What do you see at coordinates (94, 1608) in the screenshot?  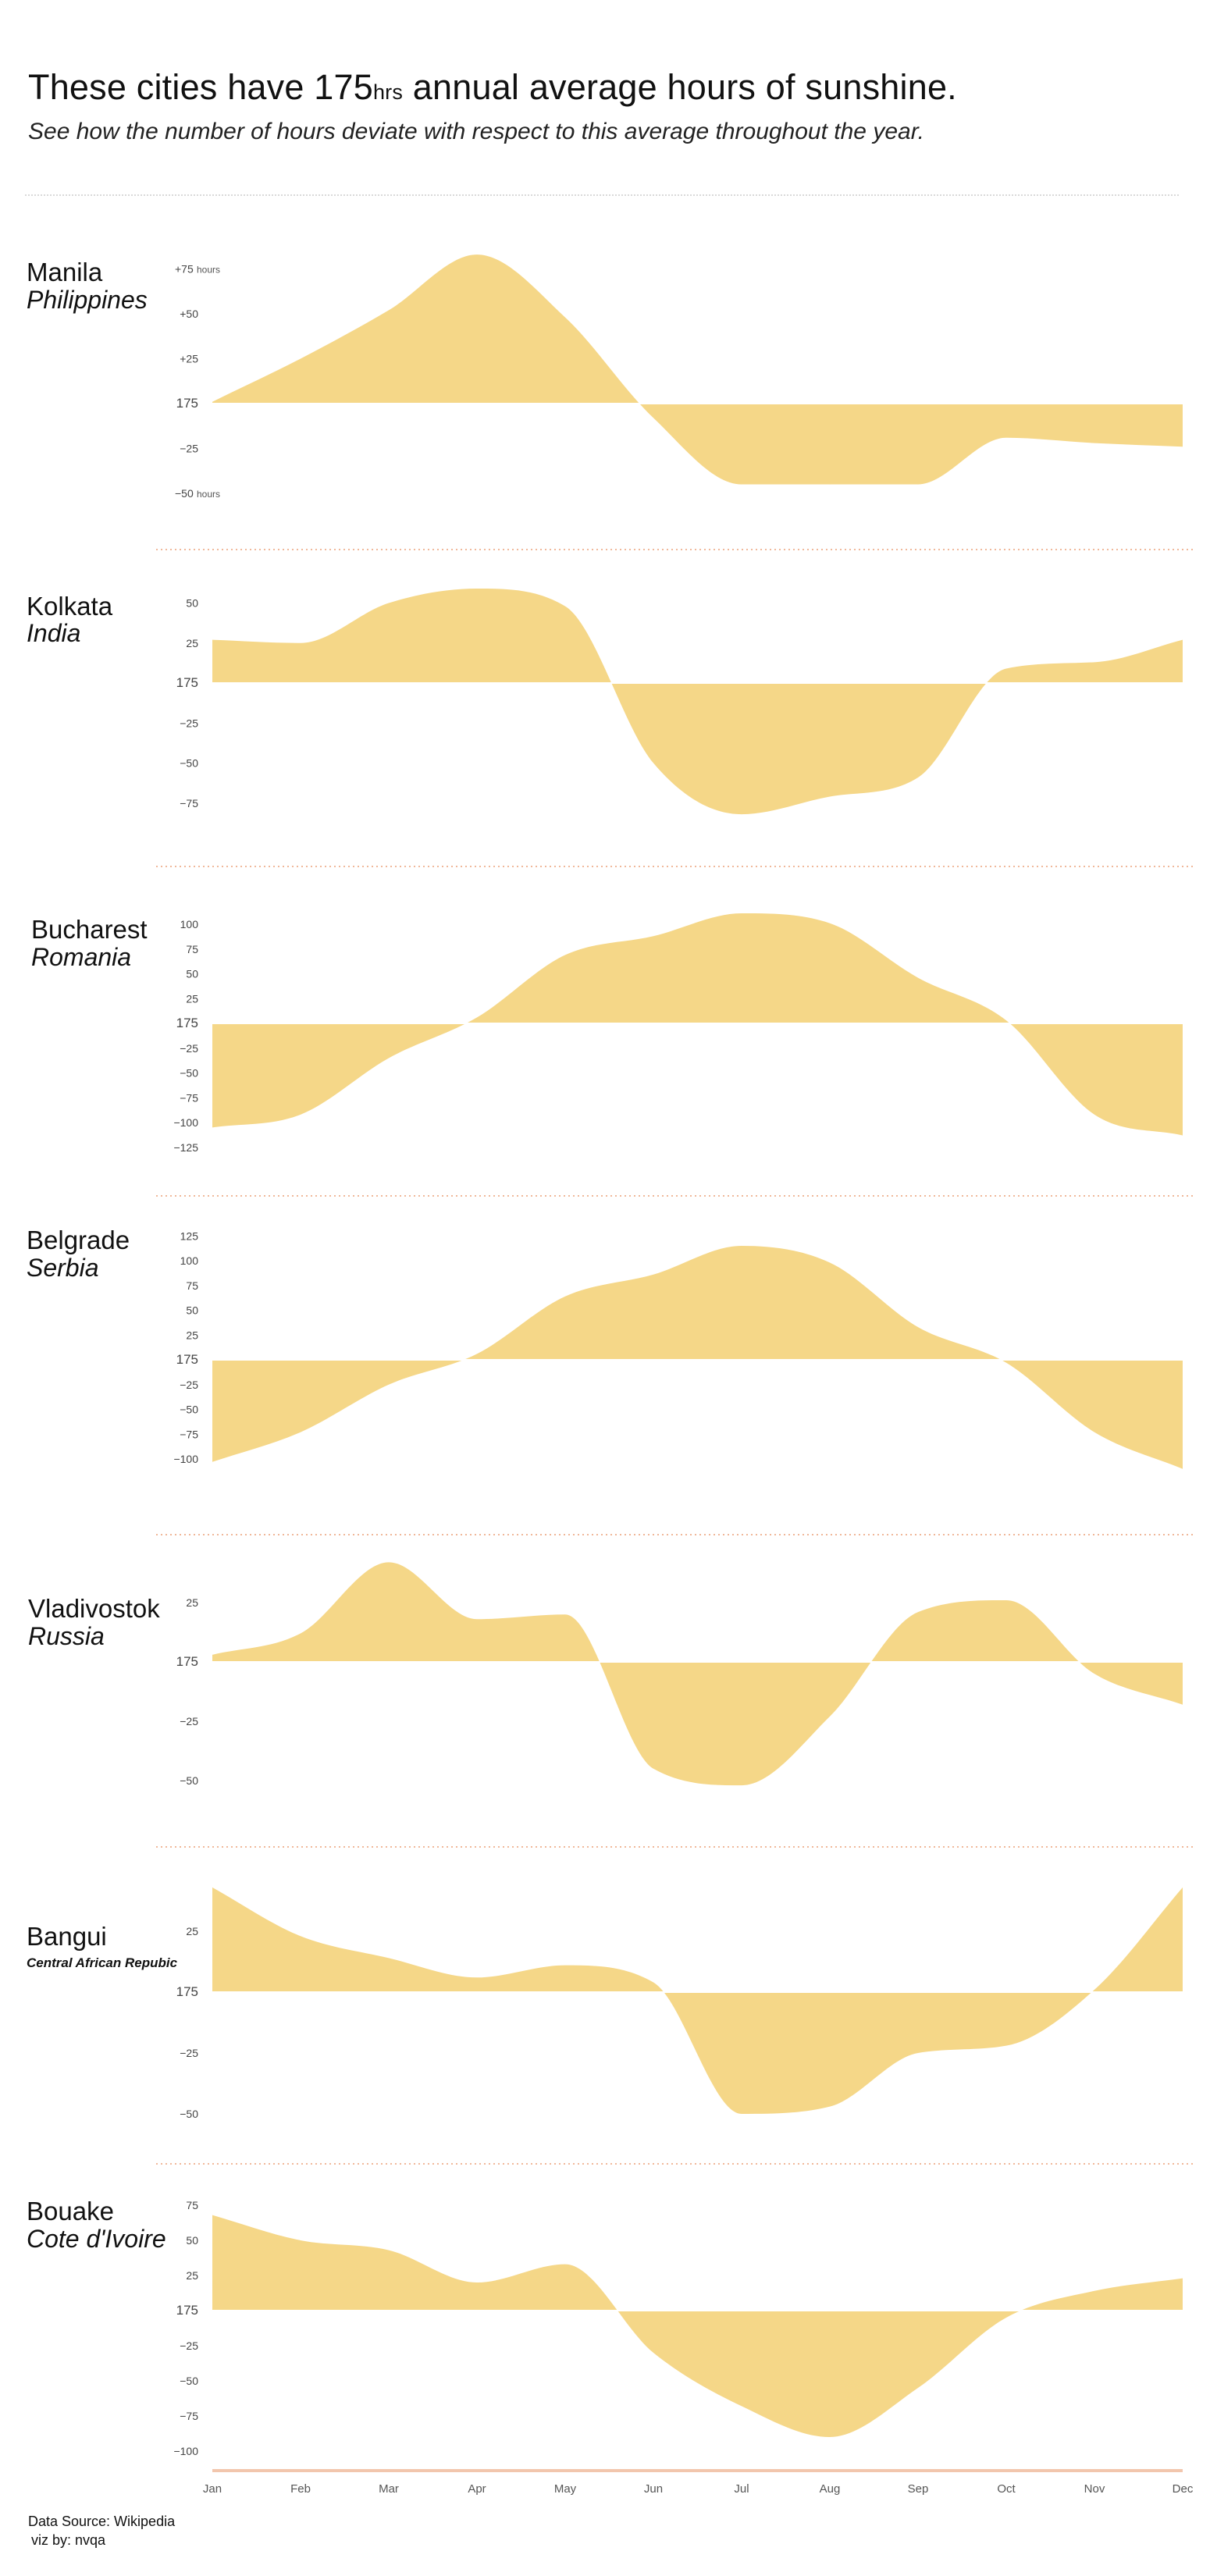 I see `city-label: Vladivostok` at bounding box center [94, 1608].